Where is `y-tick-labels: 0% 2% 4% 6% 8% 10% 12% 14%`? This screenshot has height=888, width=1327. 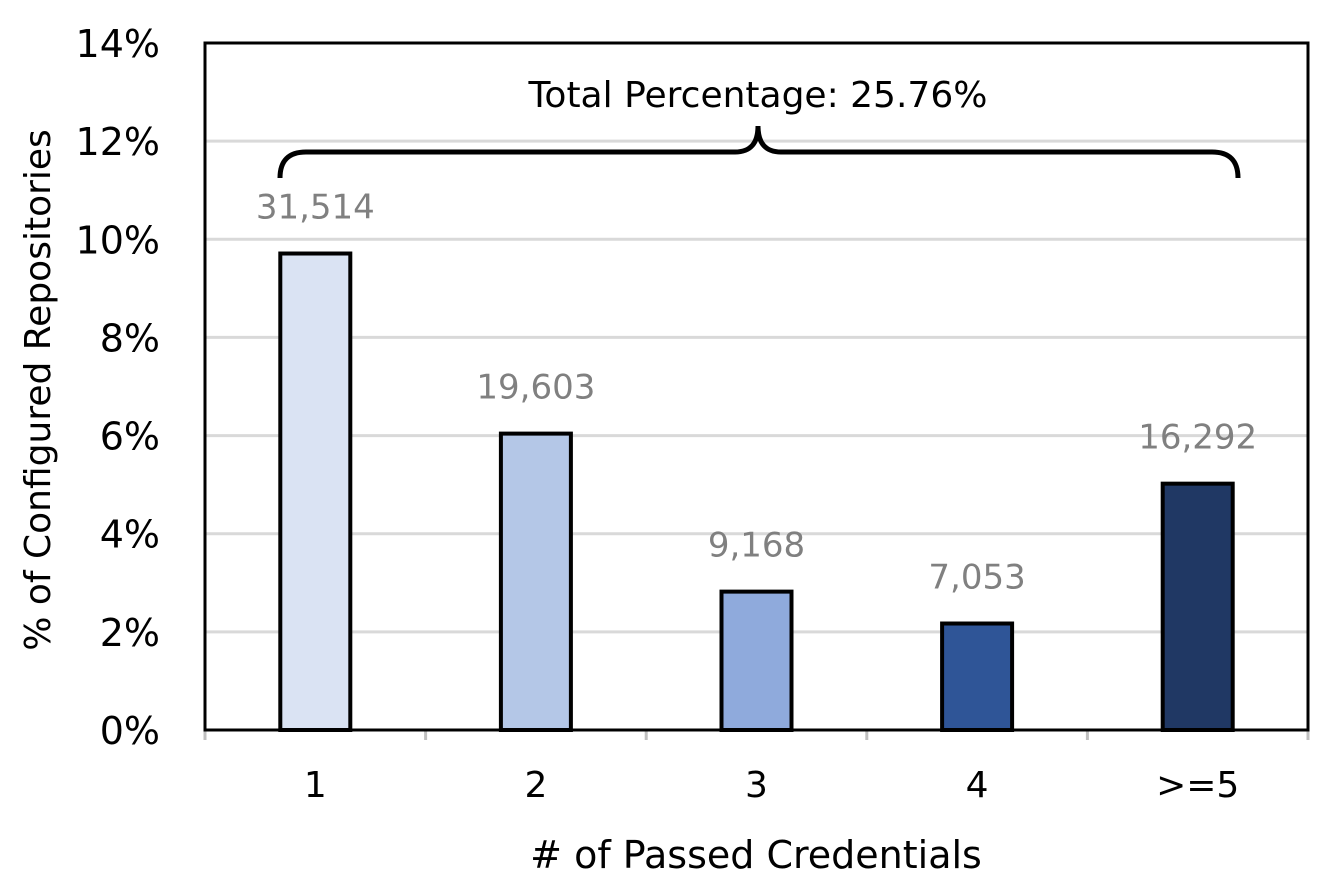 y-tick-labels: 0% 2% 4% 6% 8% 10% 12% 14% is located at coordinates (118, 387).